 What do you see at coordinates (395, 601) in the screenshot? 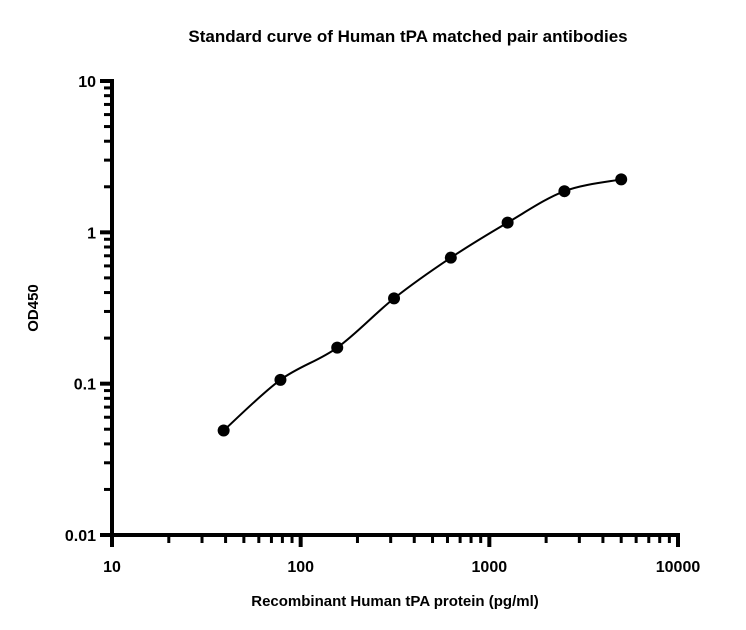
I see `x-axis-label: Recombinant Human tPA protein (pg/ml)` at bounding box center [395, 601].